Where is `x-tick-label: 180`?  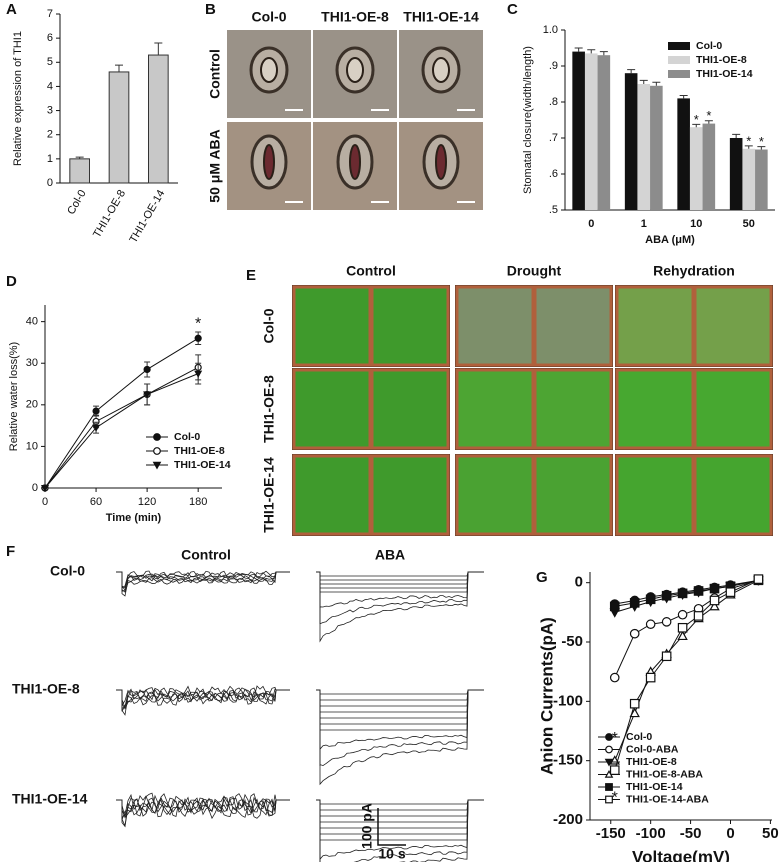
x-tick-label: 180 is located at coordinates (198, 502).